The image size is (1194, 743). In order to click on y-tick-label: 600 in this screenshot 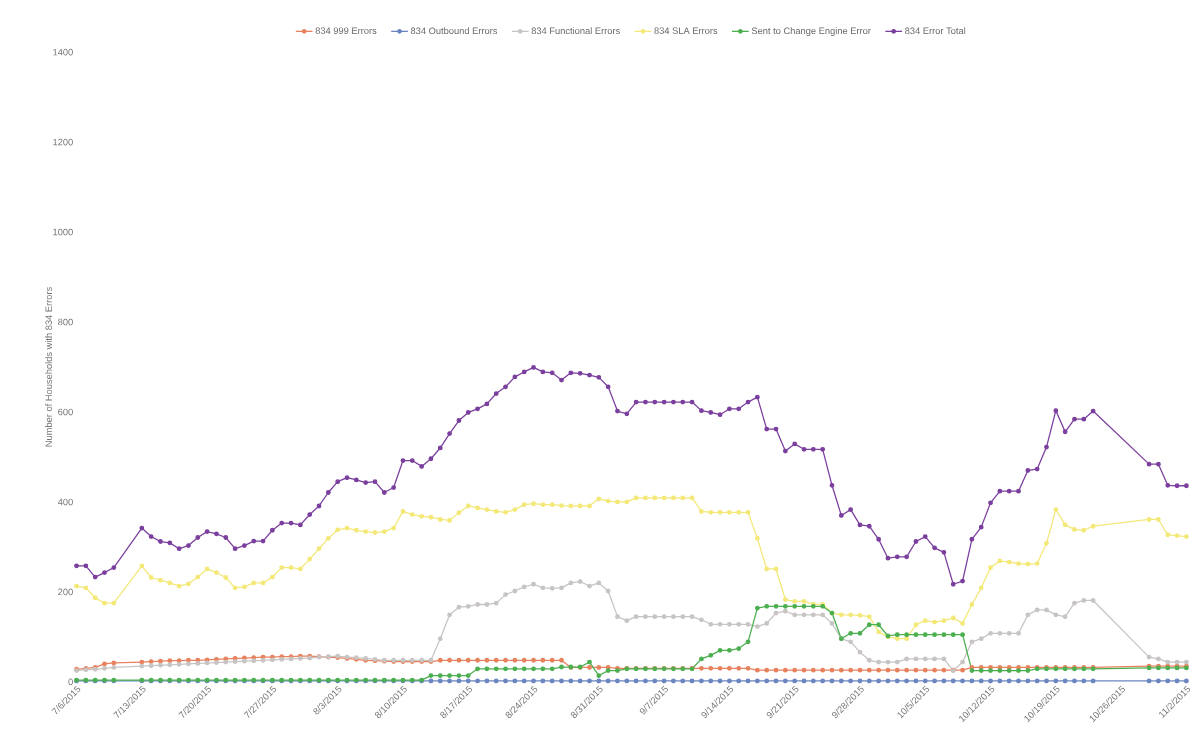, I will do `click(65, 412)`.